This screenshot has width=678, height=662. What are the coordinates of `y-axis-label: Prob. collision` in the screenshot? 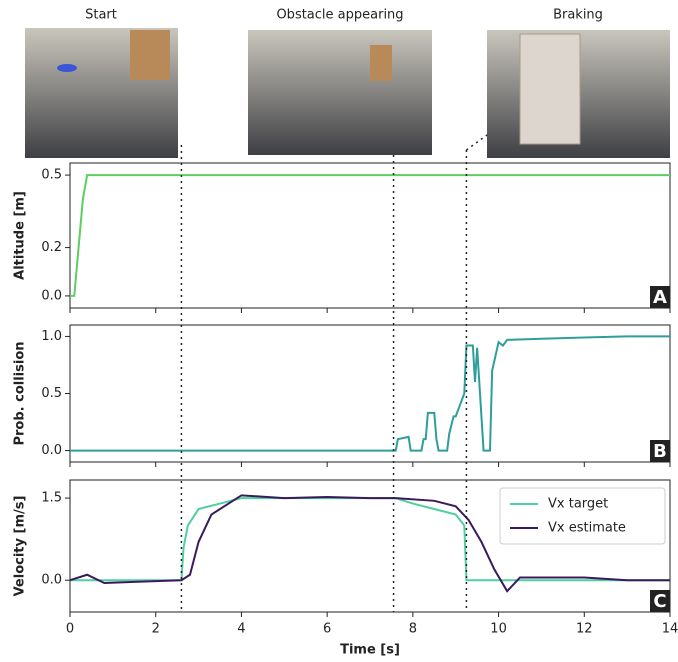 It's located at (20, 393).